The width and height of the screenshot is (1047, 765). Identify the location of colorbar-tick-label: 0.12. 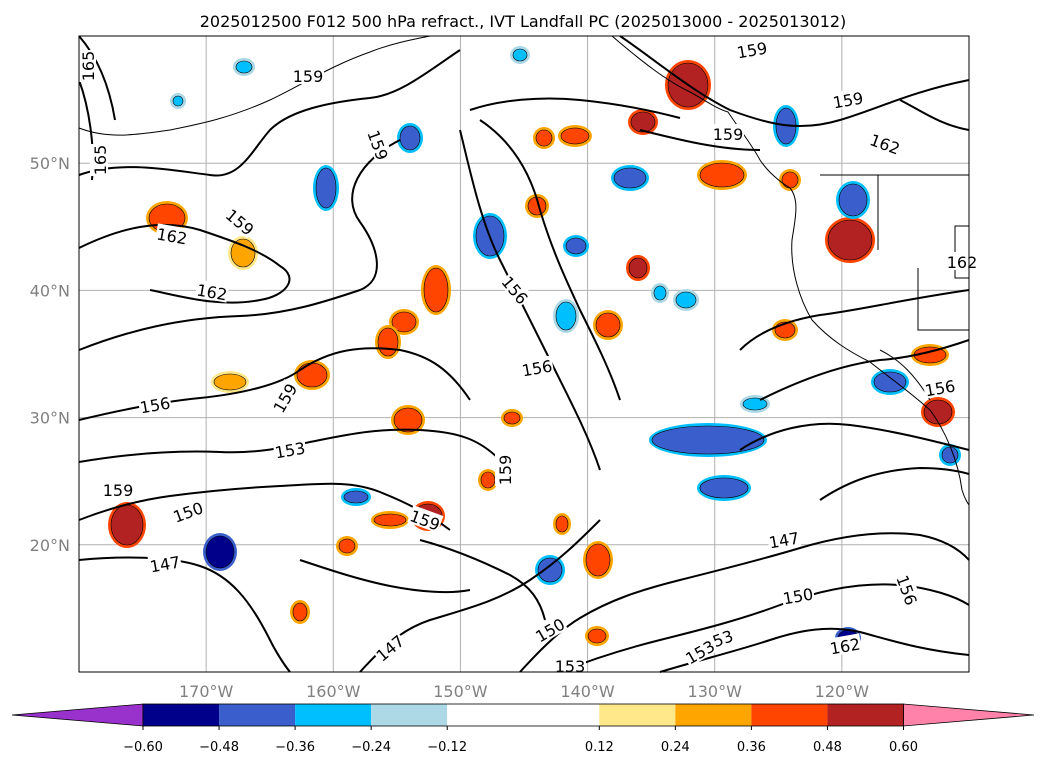
(599, 747).